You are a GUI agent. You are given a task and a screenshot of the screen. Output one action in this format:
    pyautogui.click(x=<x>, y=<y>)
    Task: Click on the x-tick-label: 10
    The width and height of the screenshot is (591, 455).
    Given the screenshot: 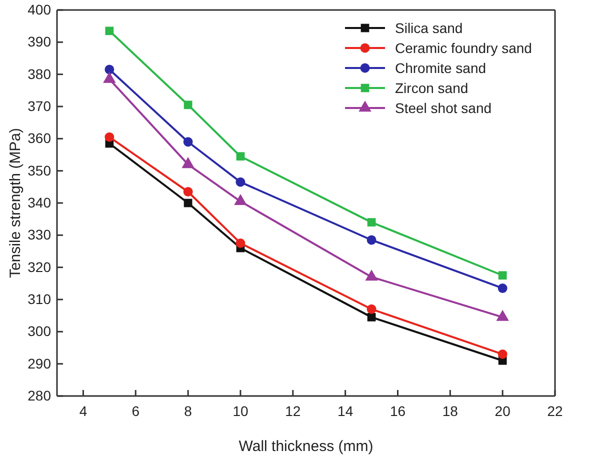 What is the action you would take?
    pyautogui.click(x=240, y=410)
    